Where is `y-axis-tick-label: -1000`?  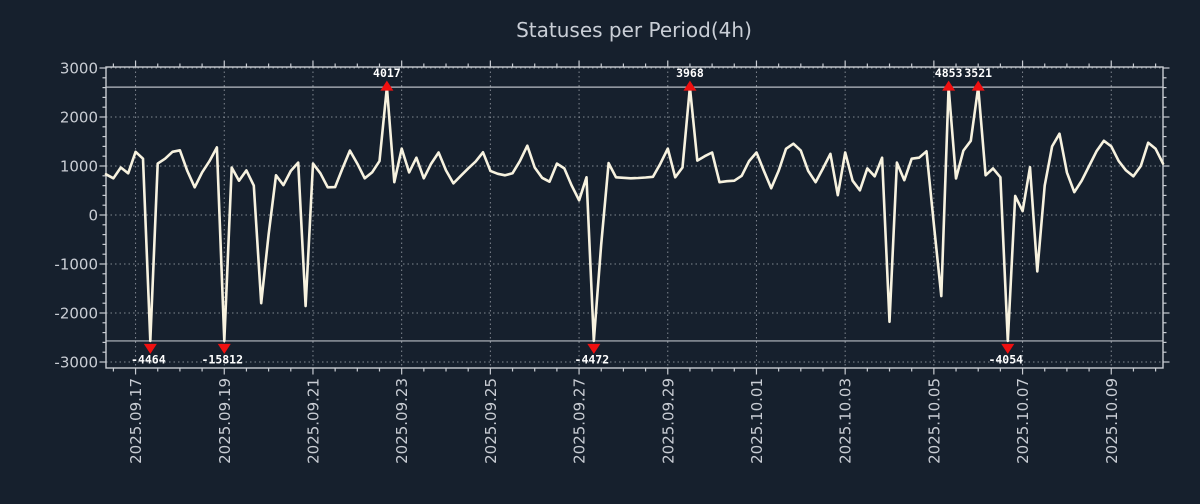
y-axis-tick-label: -1000 is located at coordinates (76, 265).